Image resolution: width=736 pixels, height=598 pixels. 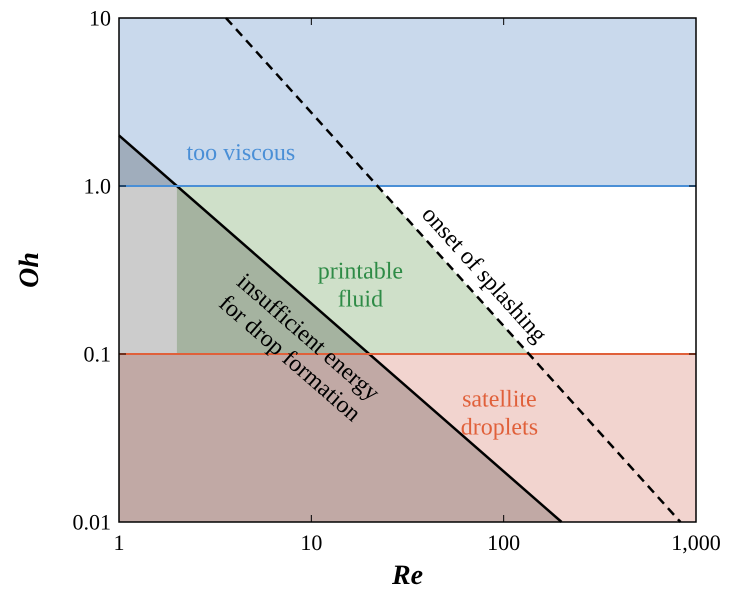 I want to click on y-tick-label: 1.0, so click(x=97, y=186).